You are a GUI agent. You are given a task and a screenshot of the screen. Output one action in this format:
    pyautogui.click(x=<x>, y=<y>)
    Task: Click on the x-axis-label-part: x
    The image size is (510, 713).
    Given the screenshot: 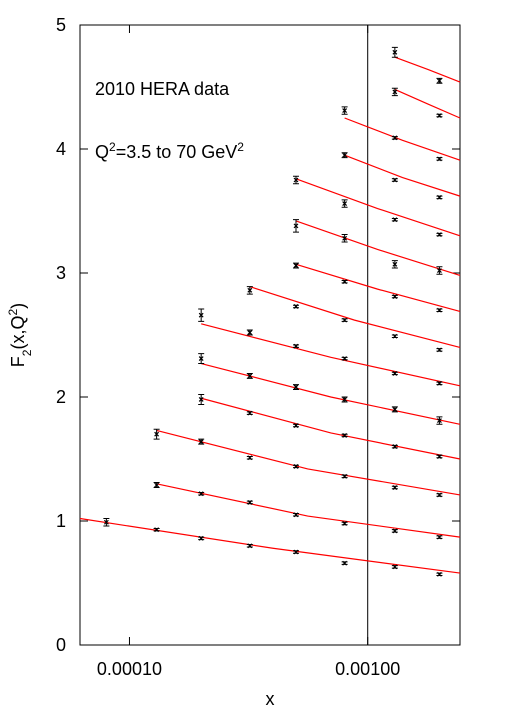 What is the action you would take?
    pyautogui.click(x=270, y=699)
    